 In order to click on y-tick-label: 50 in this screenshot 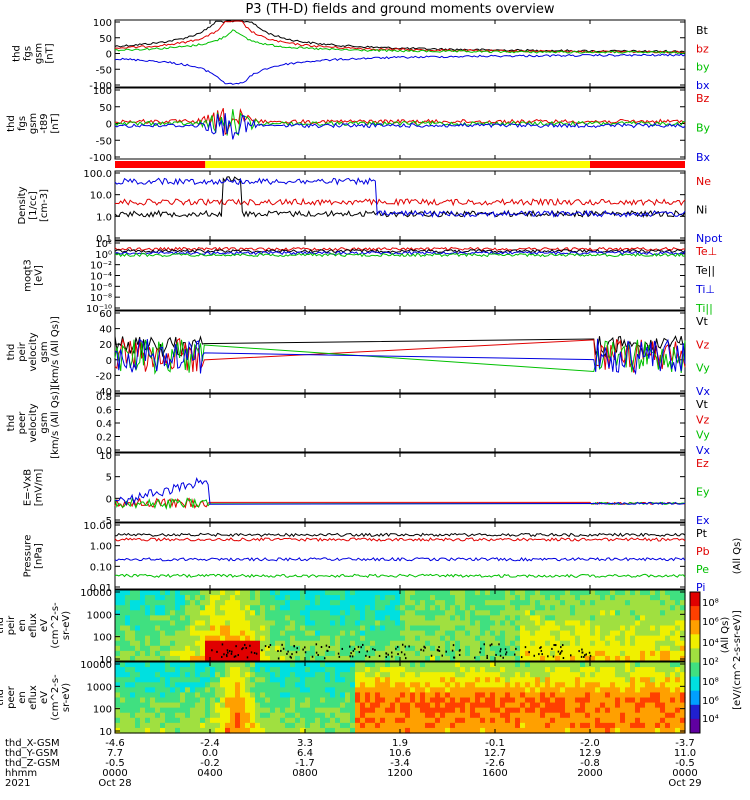, I will do `click(105, 108)`.